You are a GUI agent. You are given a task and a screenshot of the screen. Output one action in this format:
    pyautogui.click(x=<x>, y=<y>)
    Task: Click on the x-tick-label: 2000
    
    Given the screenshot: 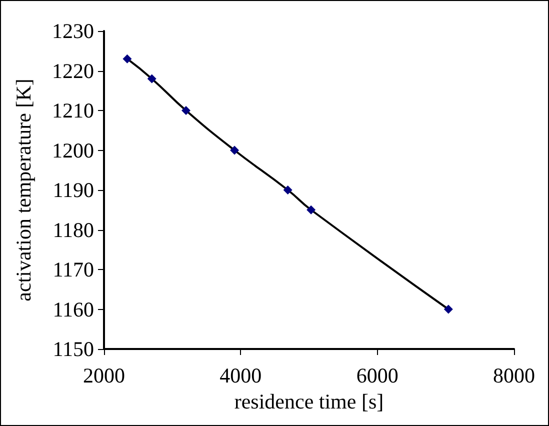 What is the action you would take?
    pyautogui.click(x=104, y=376)
    